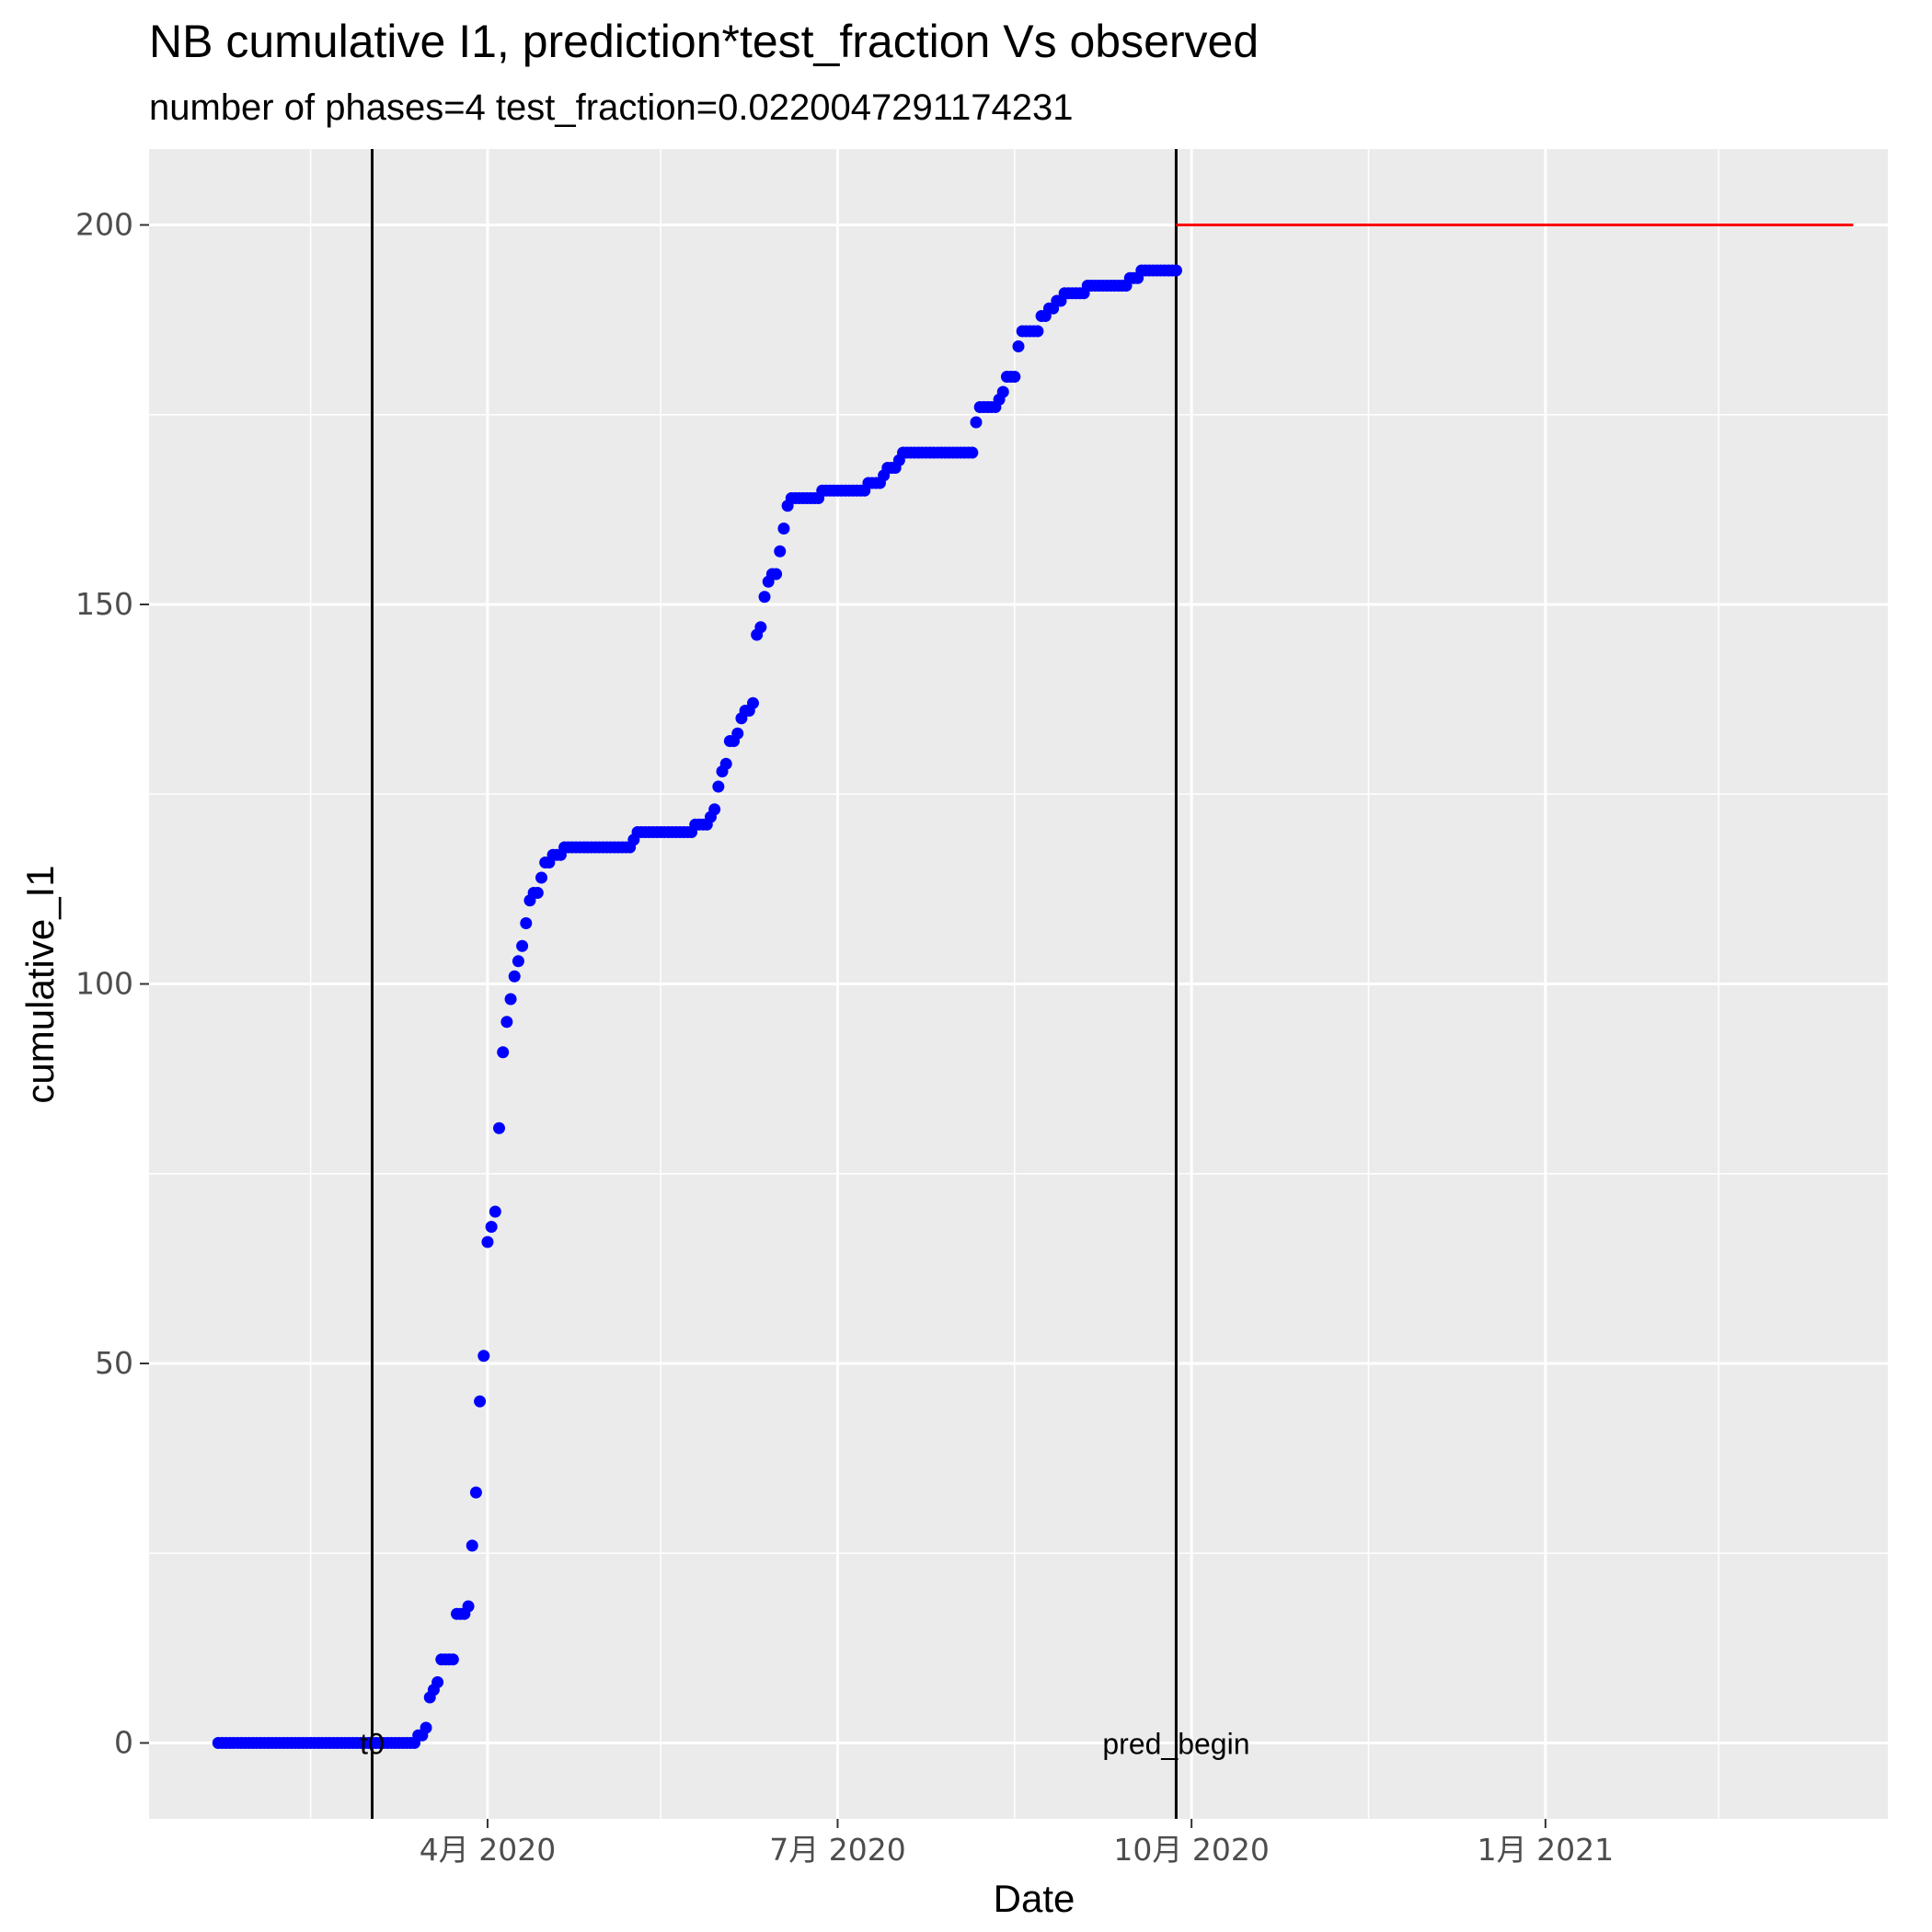 The width and height of the screenshot is (1932, 1932). What do you see at coordinates (1191, 1850) in the screenshot?
I see `x-tick-label: 10月 2020` at bounding box center [1191, 1850].